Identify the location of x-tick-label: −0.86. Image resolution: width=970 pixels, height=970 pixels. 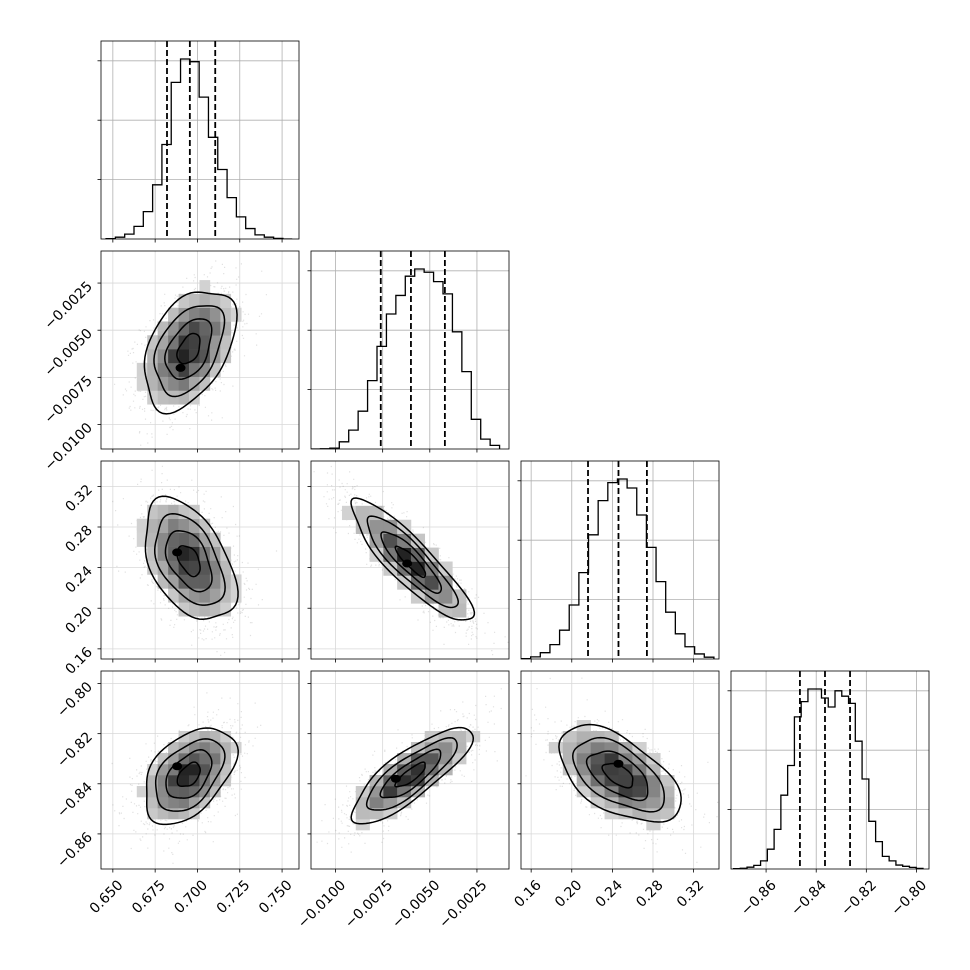
(759, 898).